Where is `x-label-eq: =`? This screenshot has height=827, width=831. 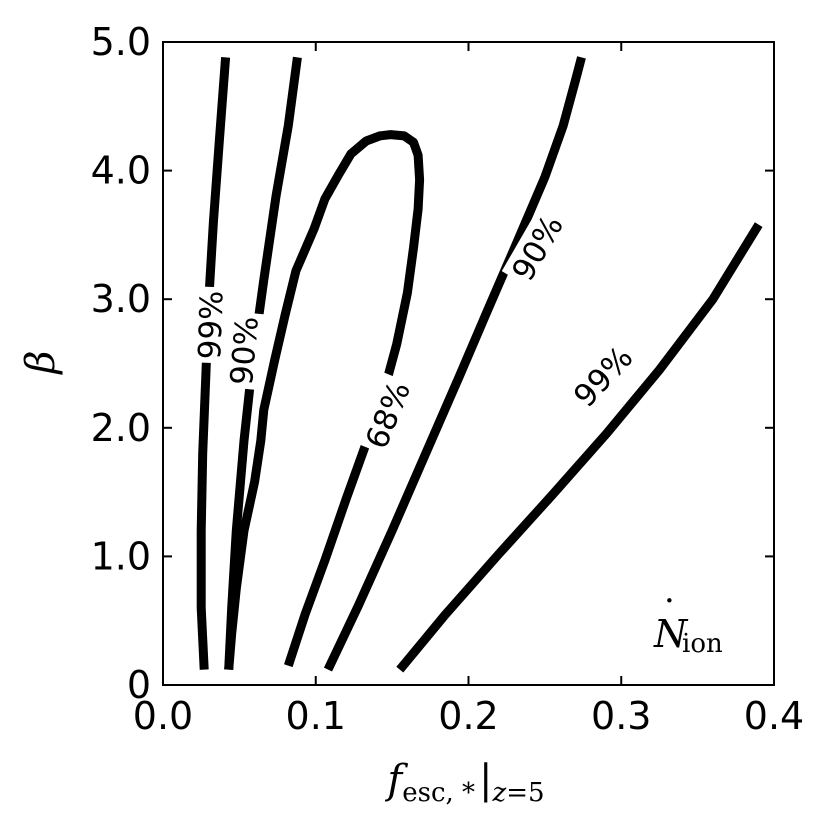
x-label-eq: = is located at coordinates (517, 793).